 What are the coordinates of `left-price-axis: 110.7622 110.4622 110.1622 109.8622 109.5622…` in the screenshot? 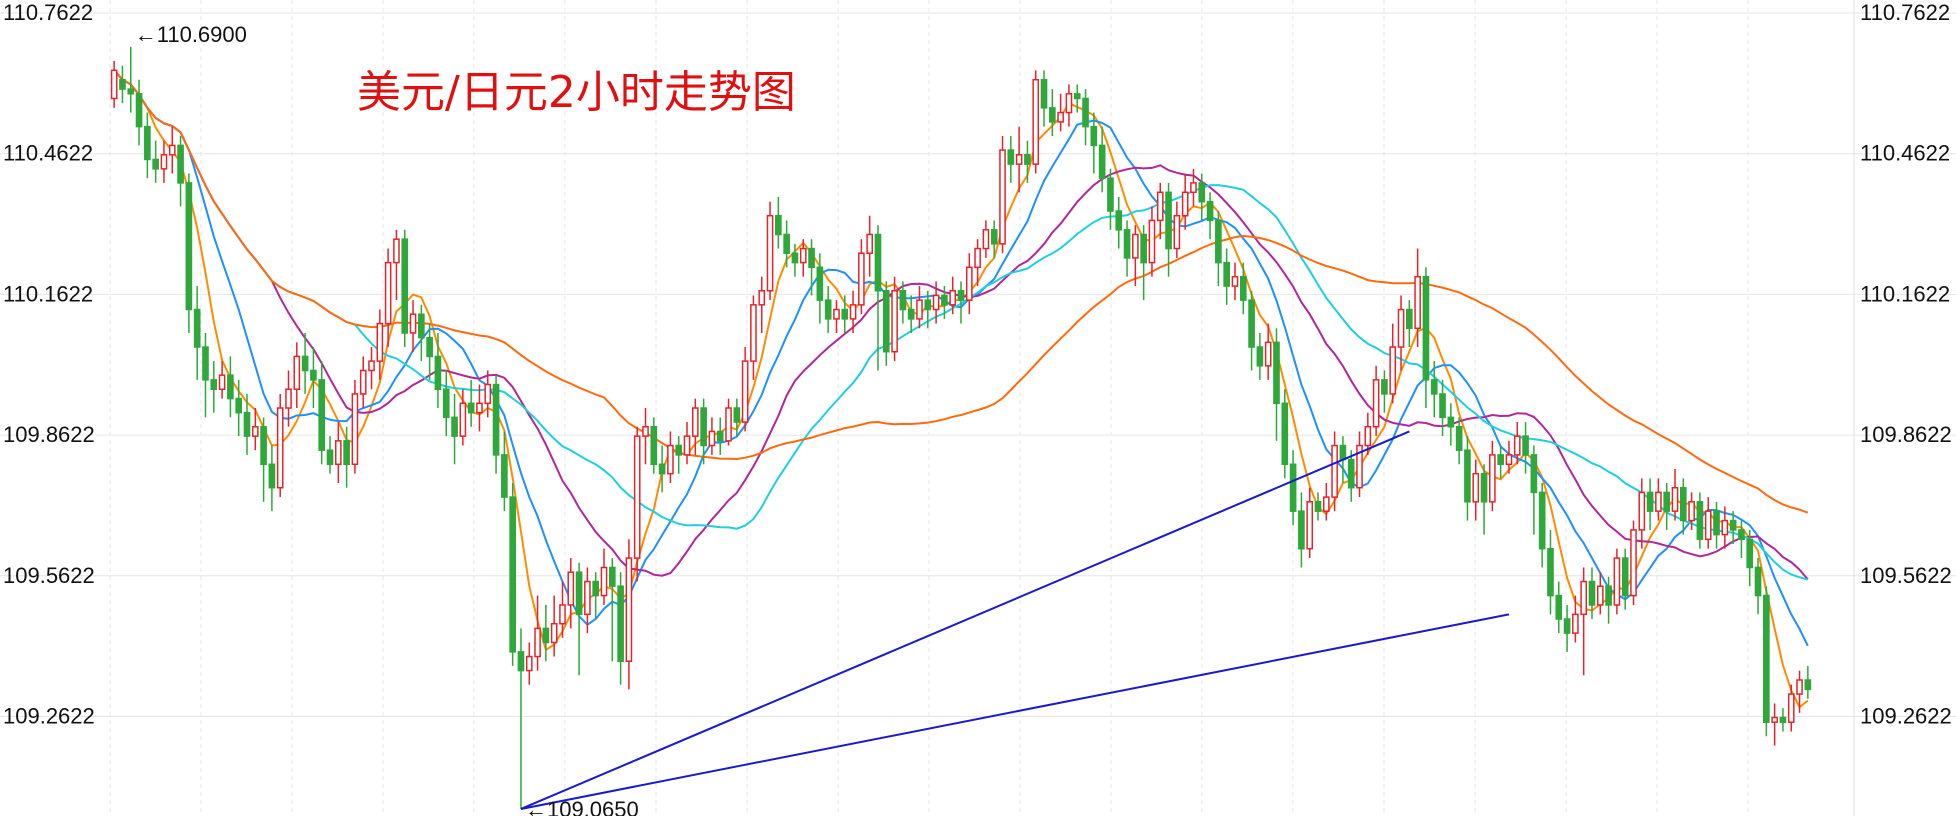 It's located at (49, 364).